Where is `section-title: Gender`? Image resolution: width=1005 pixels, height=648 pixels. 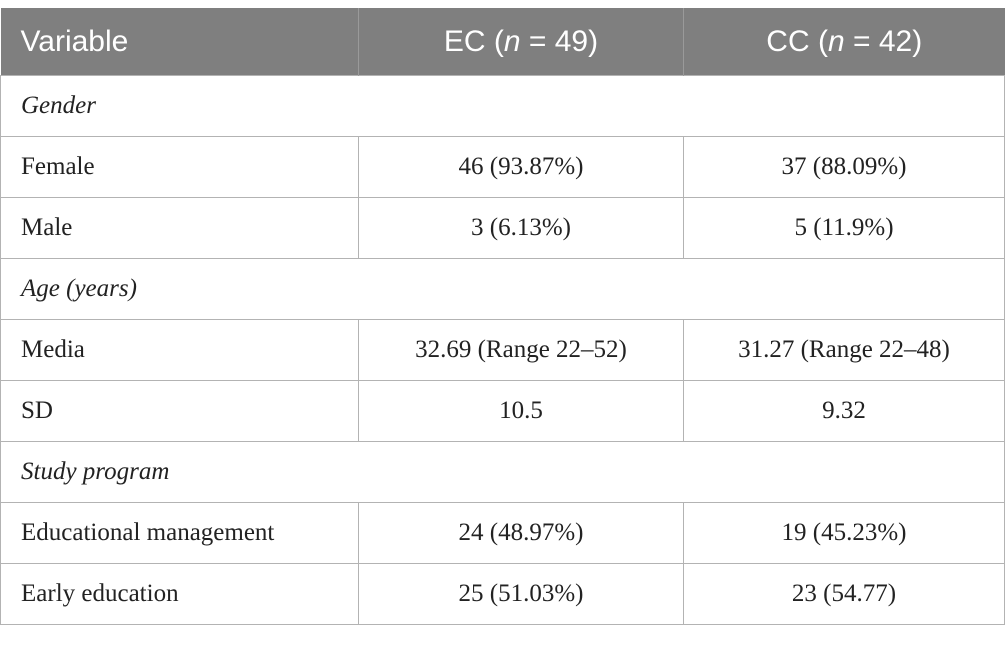 section-title: Gender is located at coordinates (502, 106).